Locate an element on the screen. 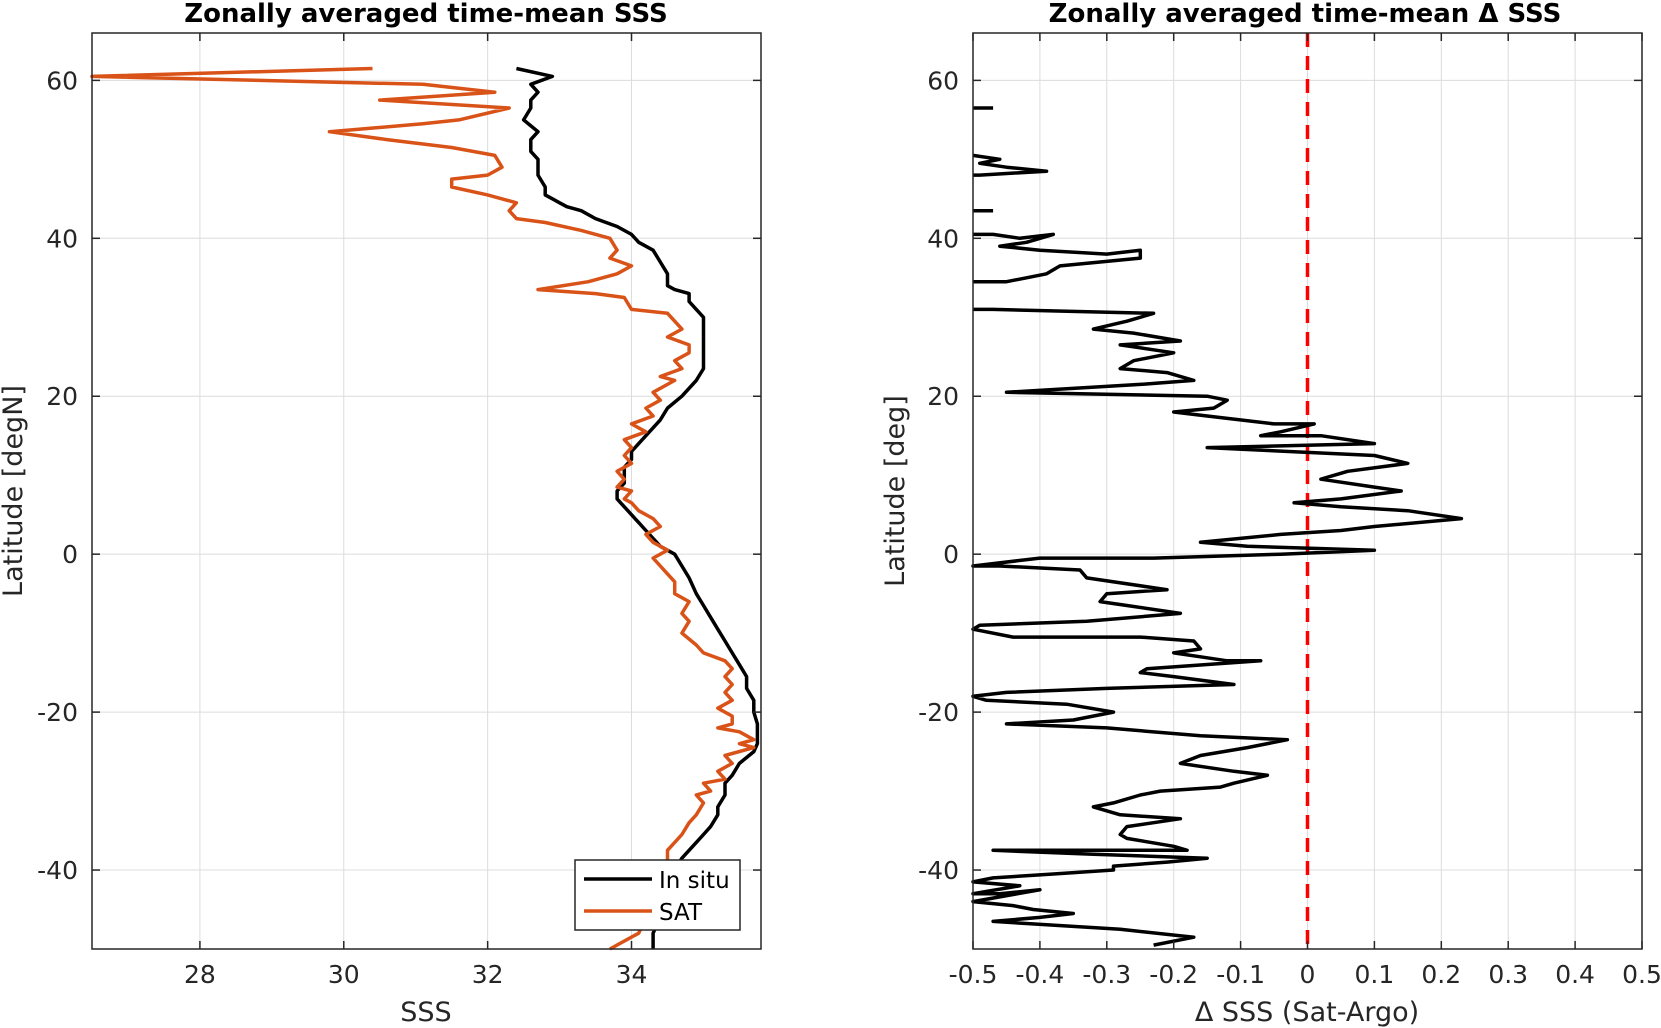 This screenshot has height=1028, width=1661. y-axis-label: Latitude [deg] is located at coordinates (895, 491).